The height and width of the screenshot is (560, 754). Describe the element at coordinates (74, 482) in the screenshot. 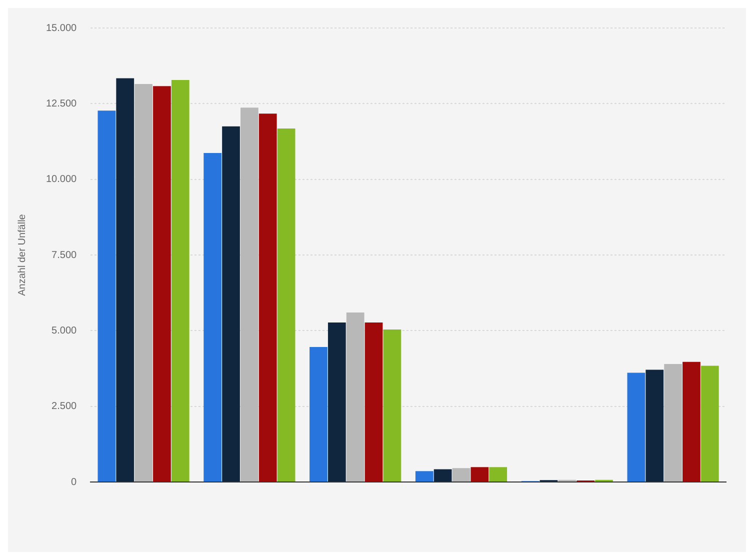

I see `y-tick-label: 0` at that location.